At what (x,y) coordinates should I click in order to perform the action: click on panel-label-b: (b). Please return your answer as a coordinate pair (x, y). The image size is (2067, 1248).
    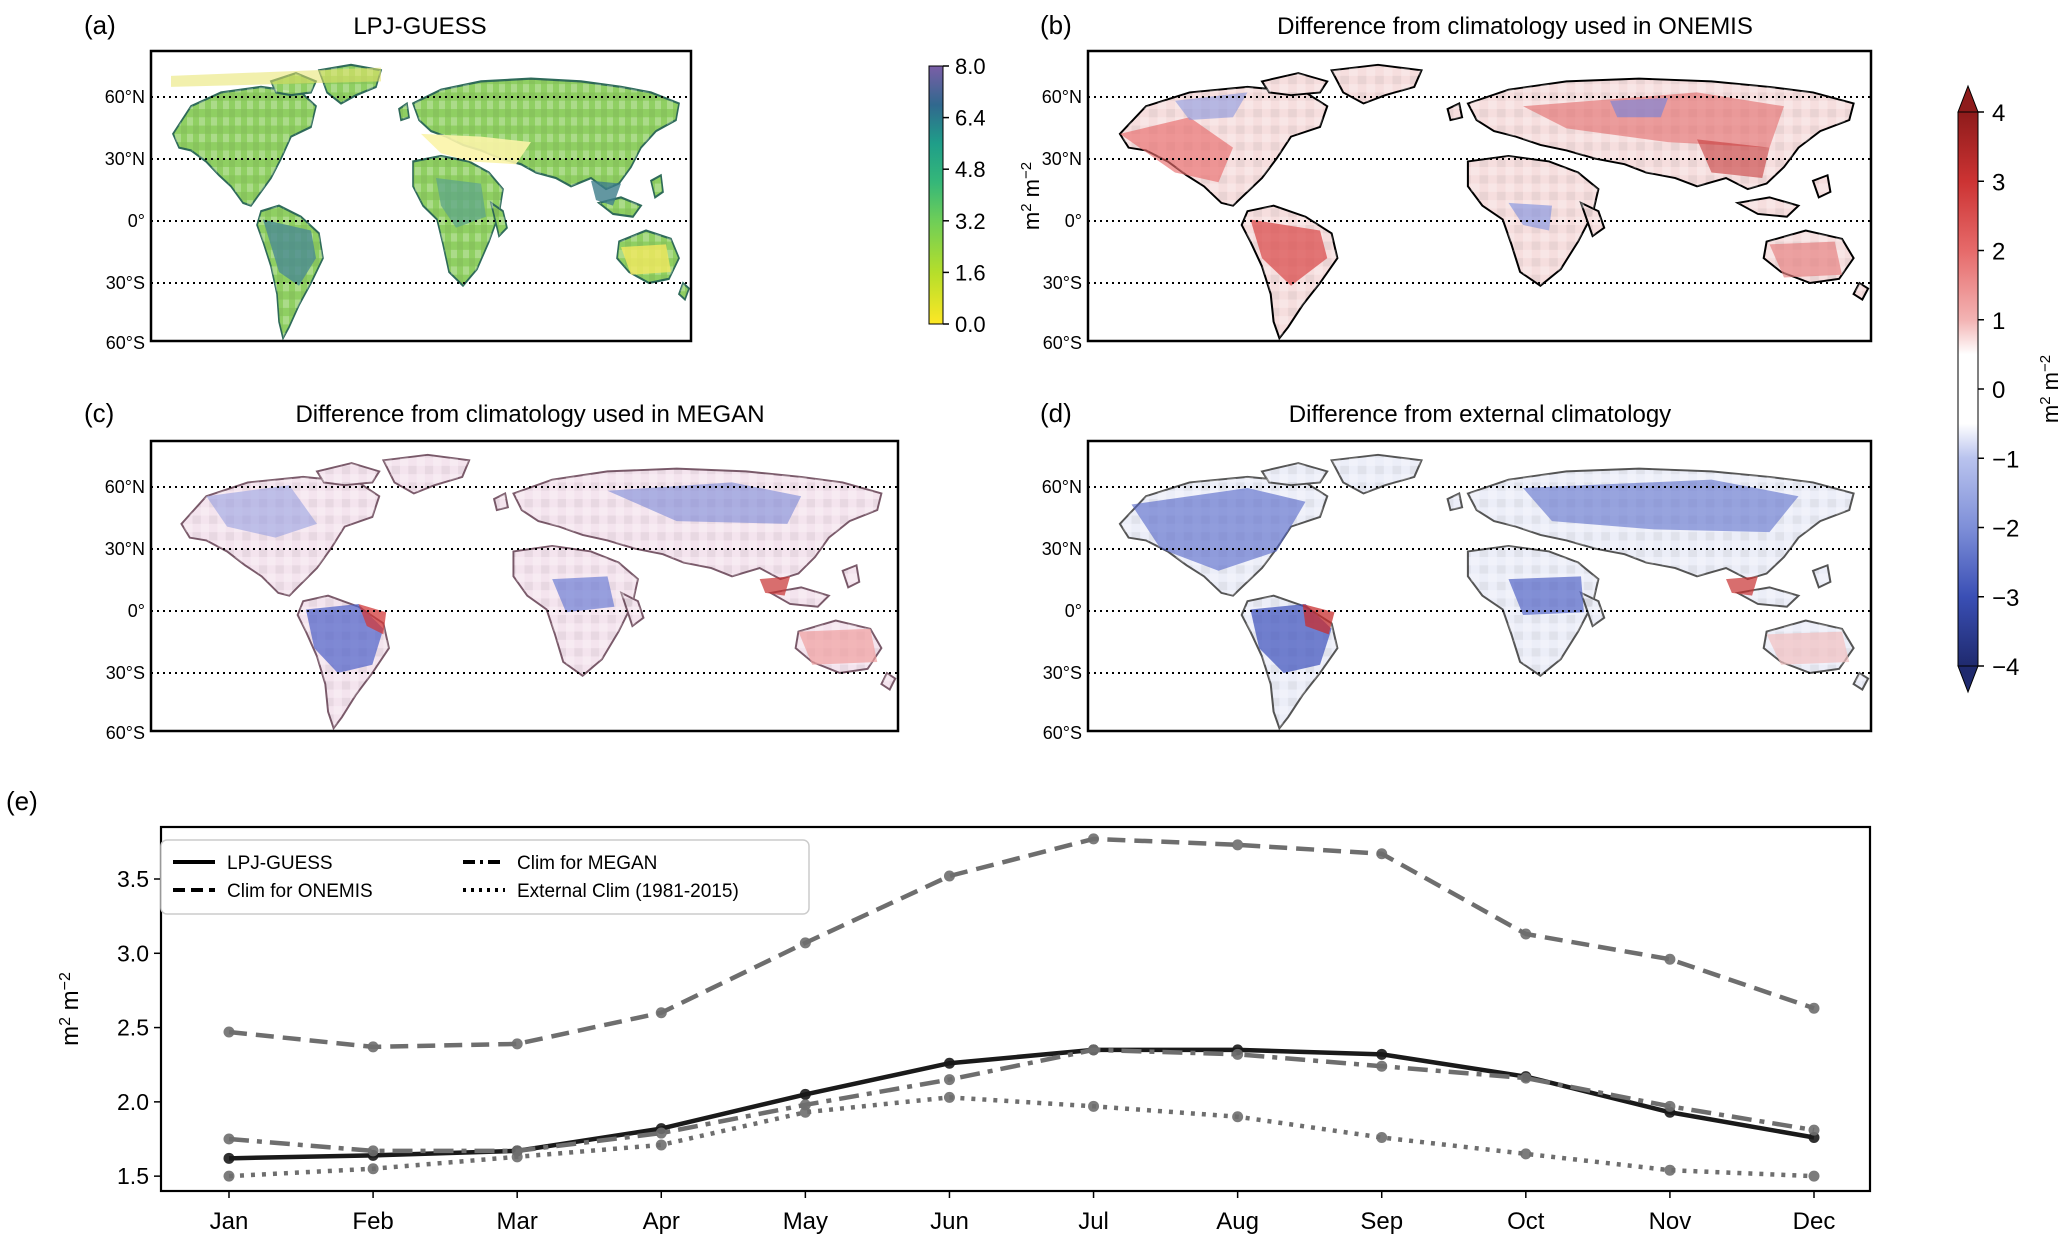
    Looking at the image, I should click on (1056, 25).